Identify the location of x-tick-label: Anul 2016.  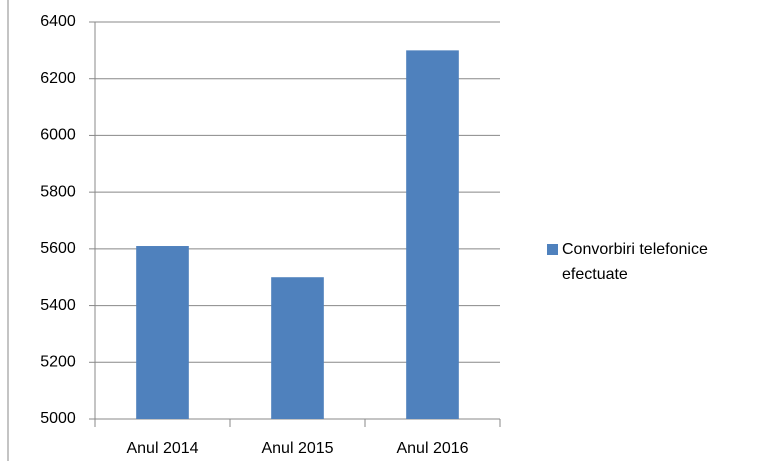
(432, 448).